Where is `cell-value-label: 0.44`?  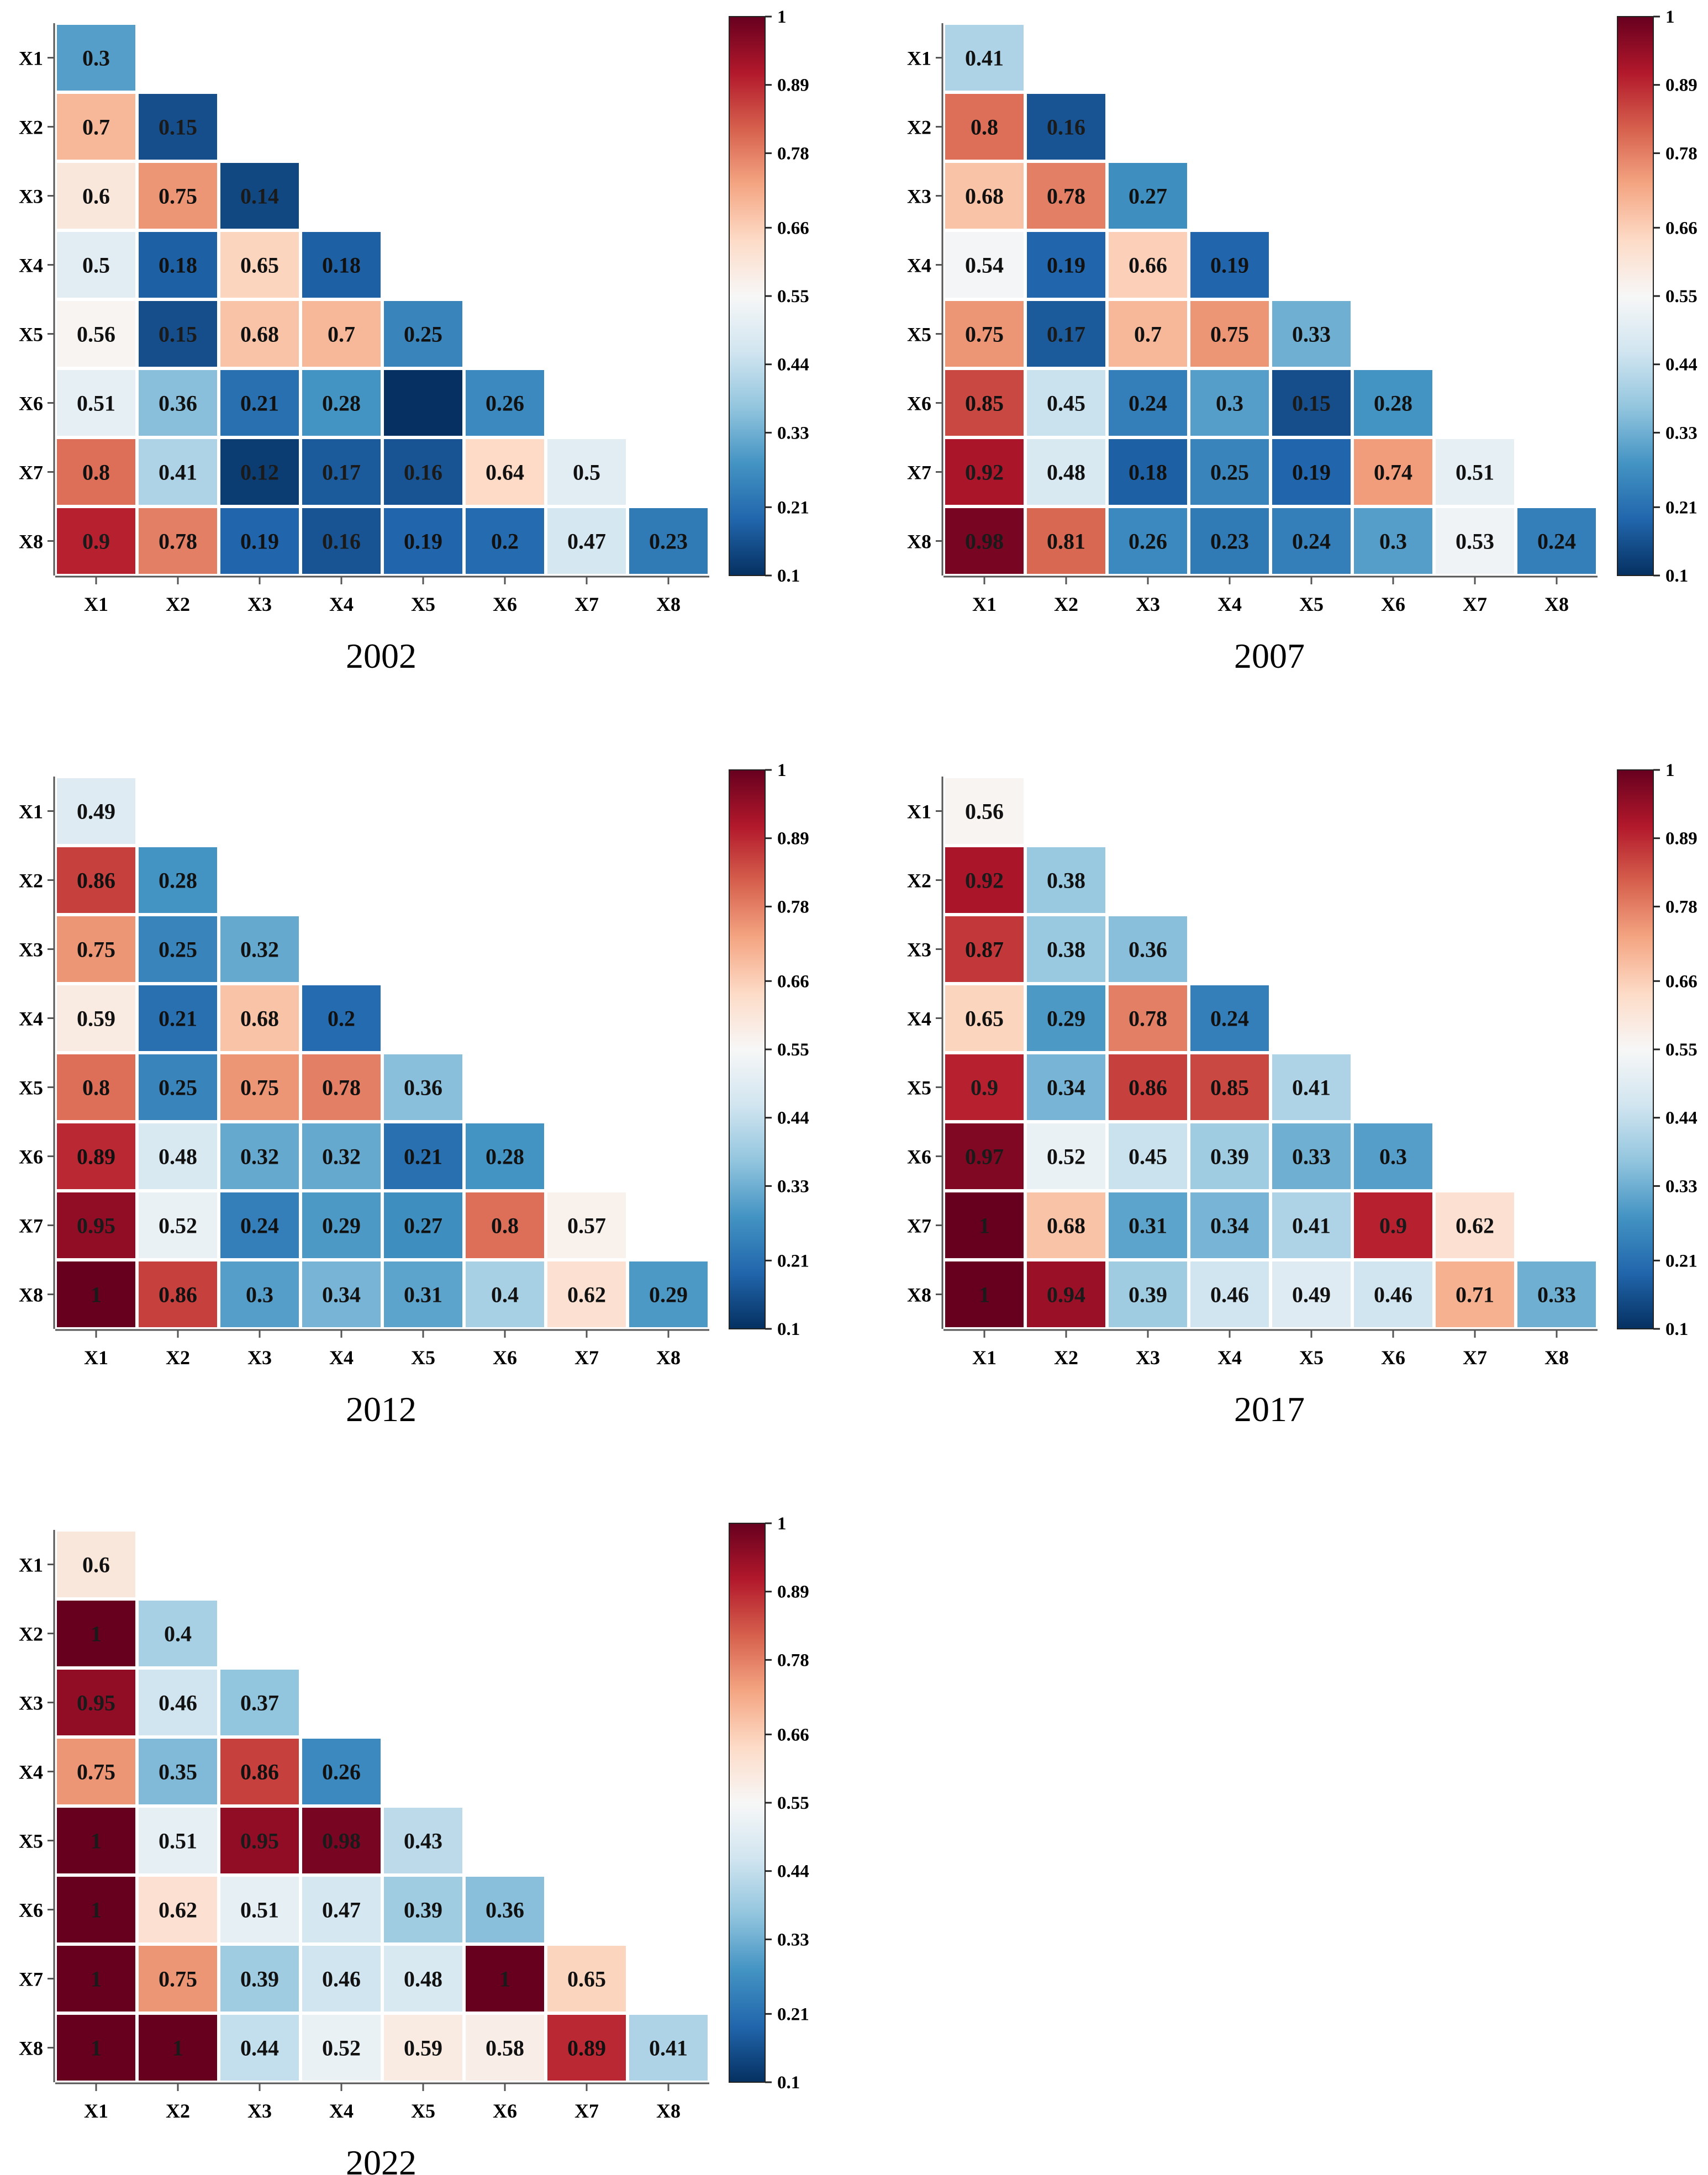 cell-value-label: 0.44 is located at coordinates (259, 2048).